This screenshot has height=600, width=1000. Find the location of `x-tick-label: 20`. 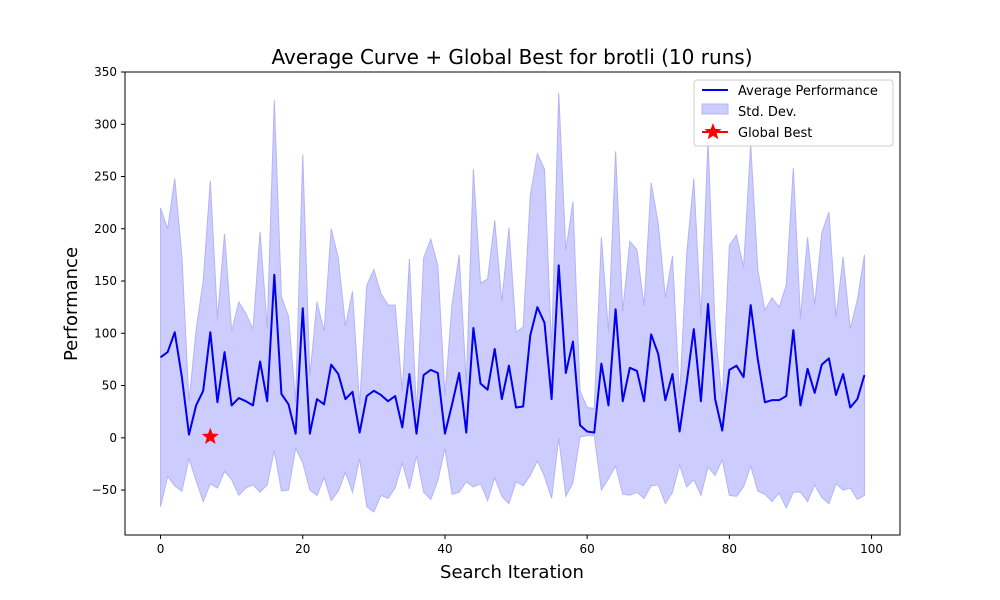

x-tick-label: 20 is located at coordinates (302, 549).